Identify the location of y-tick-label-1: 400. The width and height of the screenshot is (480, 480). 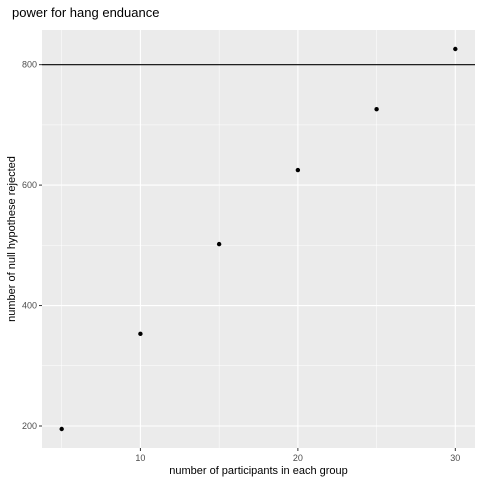
(29, 306).